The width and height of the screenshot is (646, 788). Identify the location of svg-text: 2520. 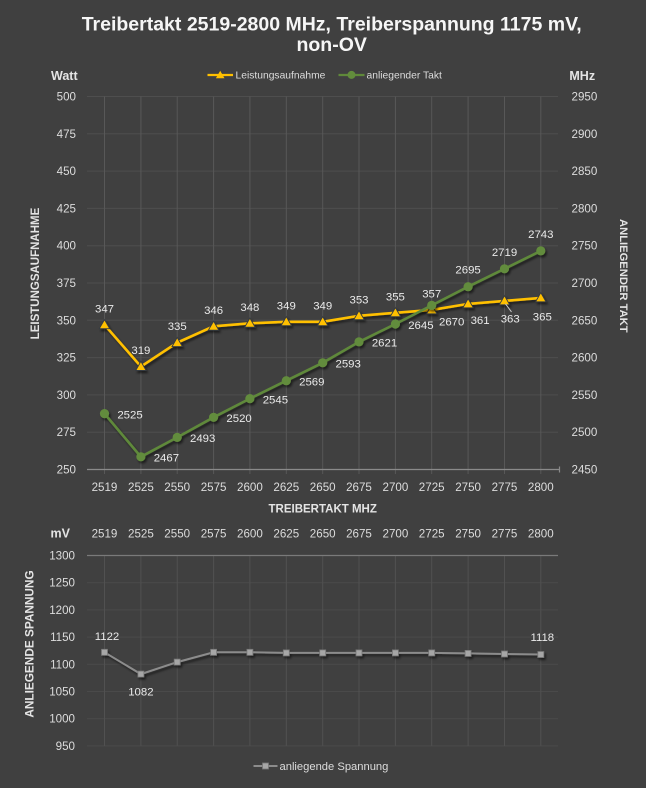
(238, 419).